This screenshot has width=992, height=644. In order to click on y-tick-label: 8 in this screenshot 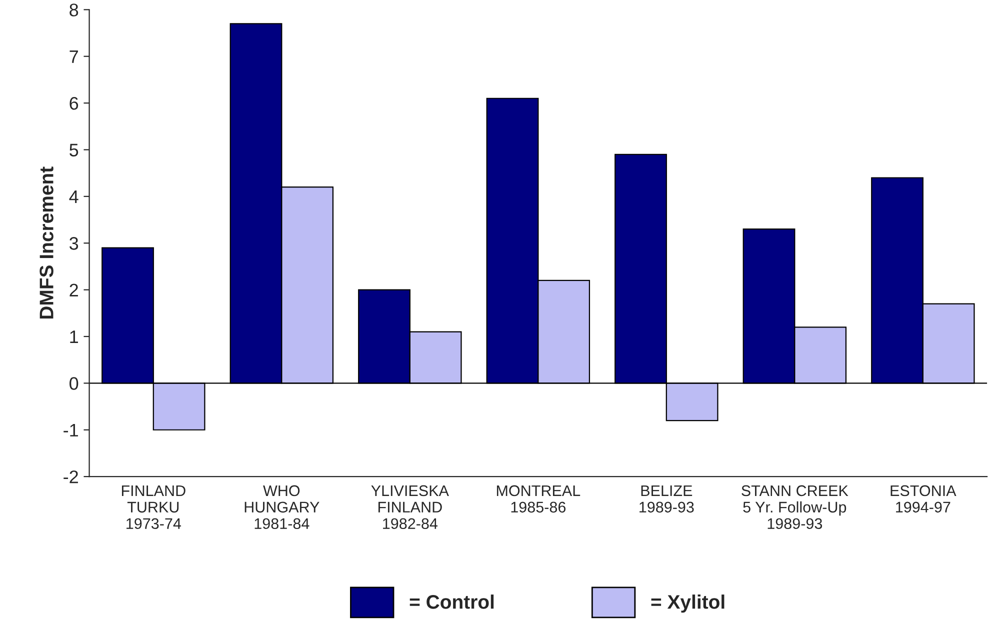, I will do `click(74, 10)`.